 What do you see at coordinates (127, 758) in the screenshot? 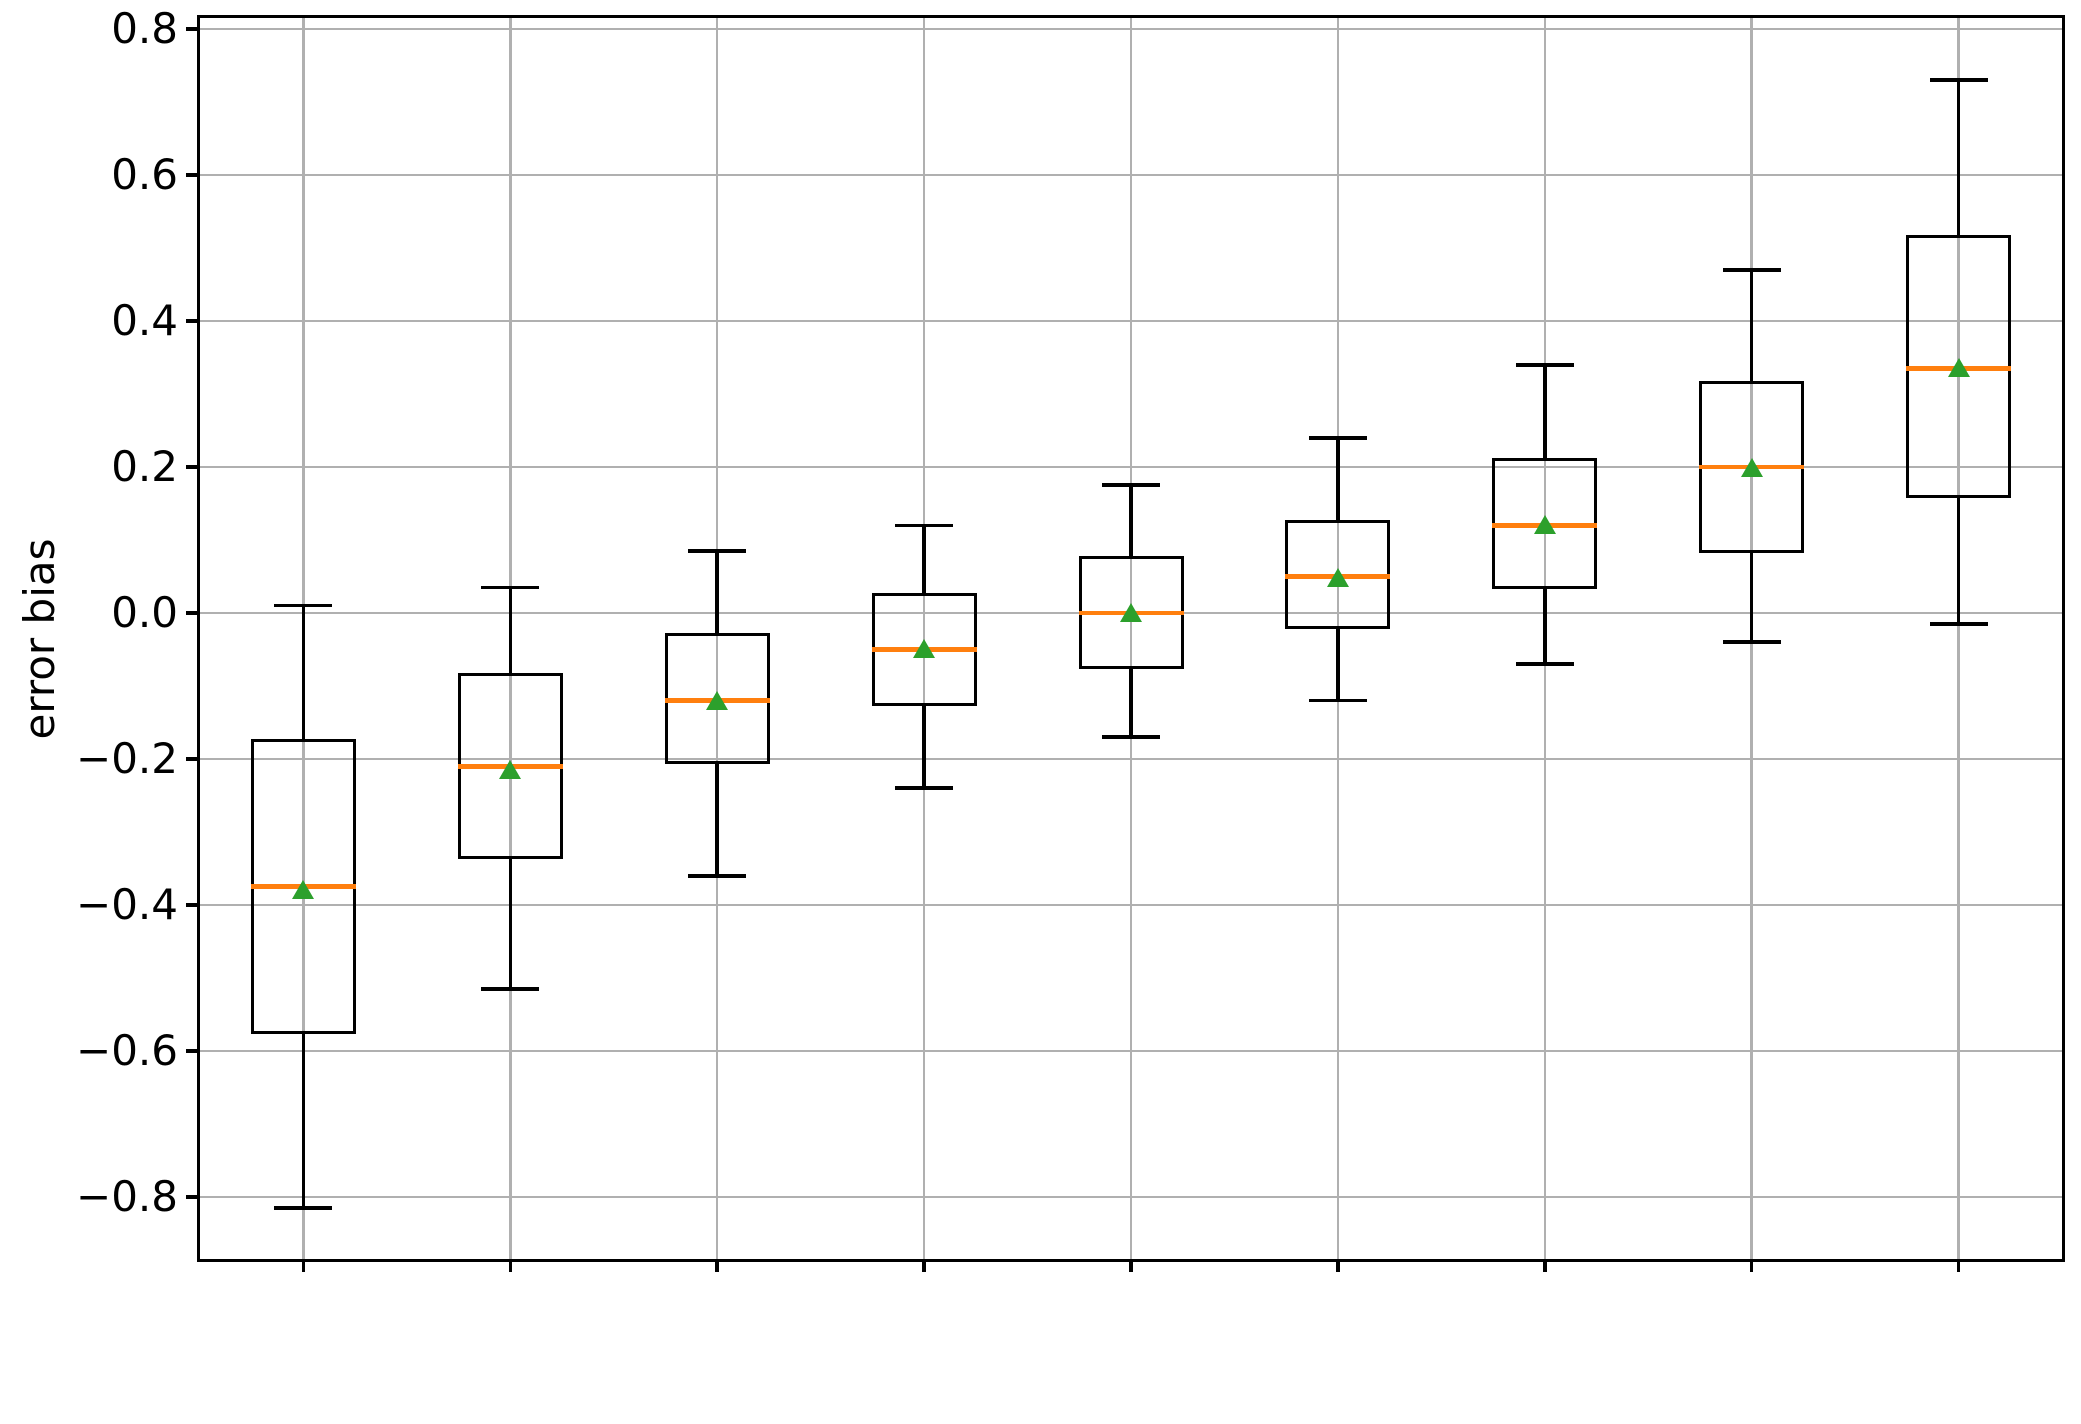
I see `y-tick-label: −0.2` at bounding box center [127, 758].